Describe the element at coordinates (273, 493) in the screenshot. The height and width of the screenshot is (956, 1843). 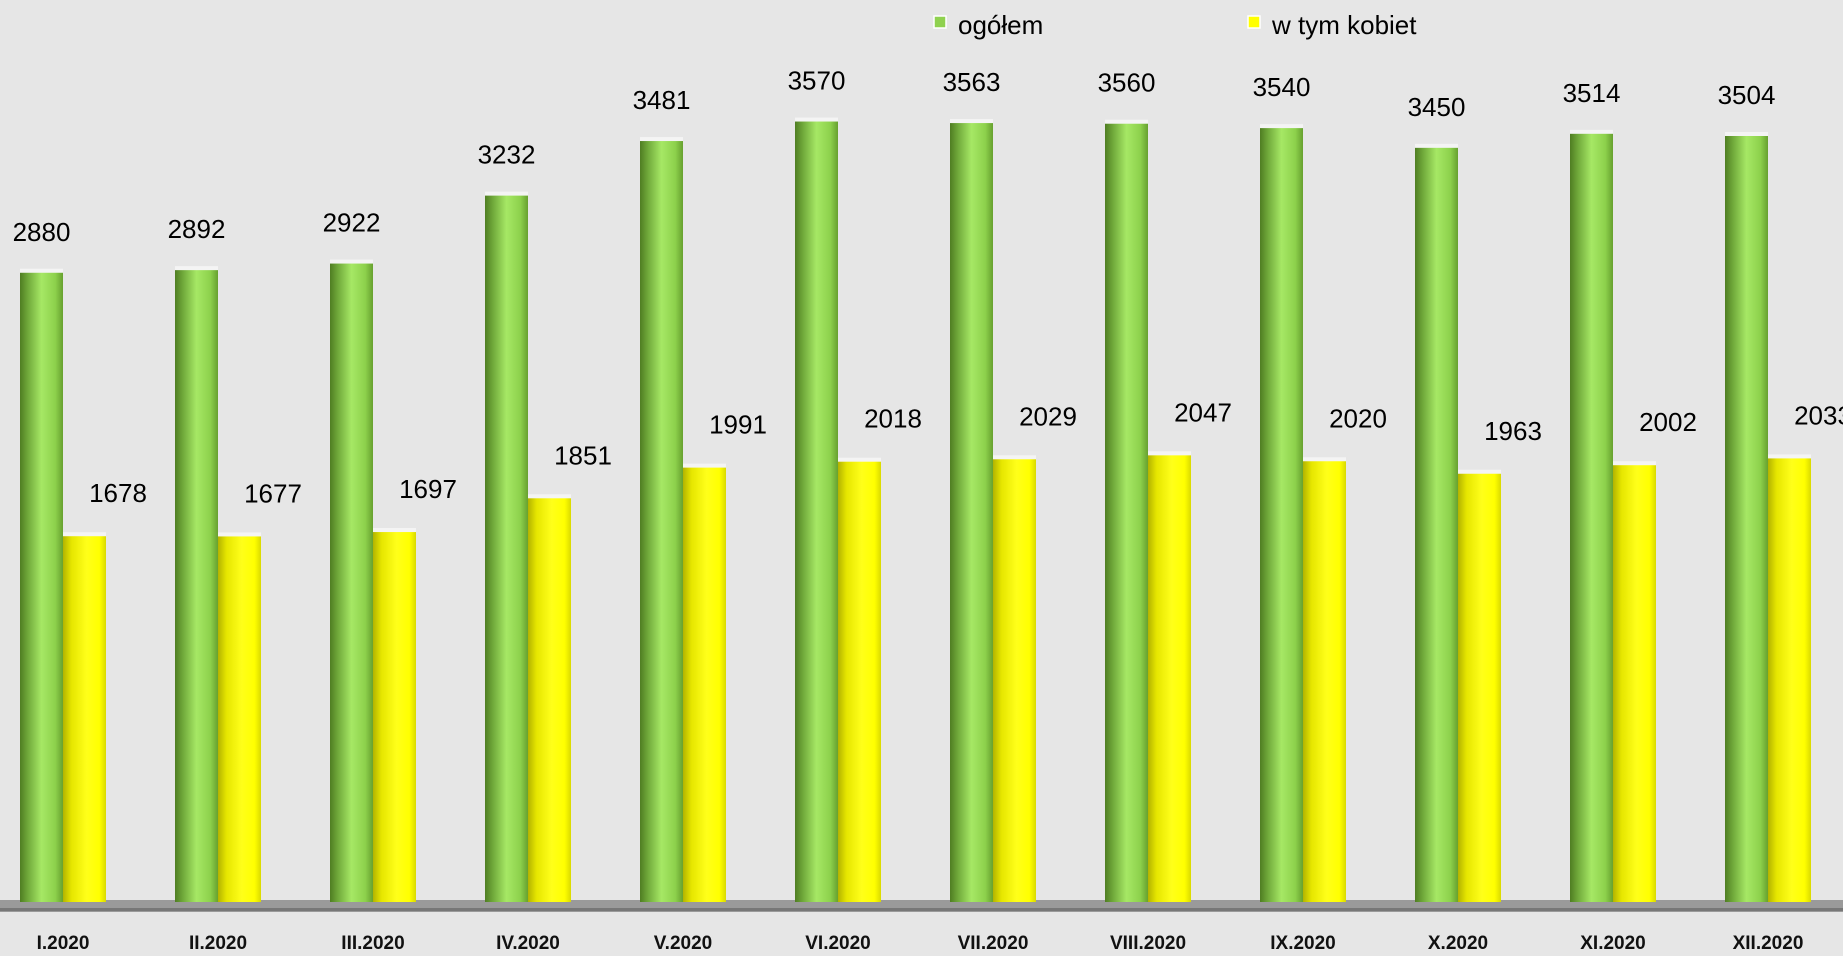
I see `value-label-w-tym-kobiet-ii-2020: 1677` at that location.